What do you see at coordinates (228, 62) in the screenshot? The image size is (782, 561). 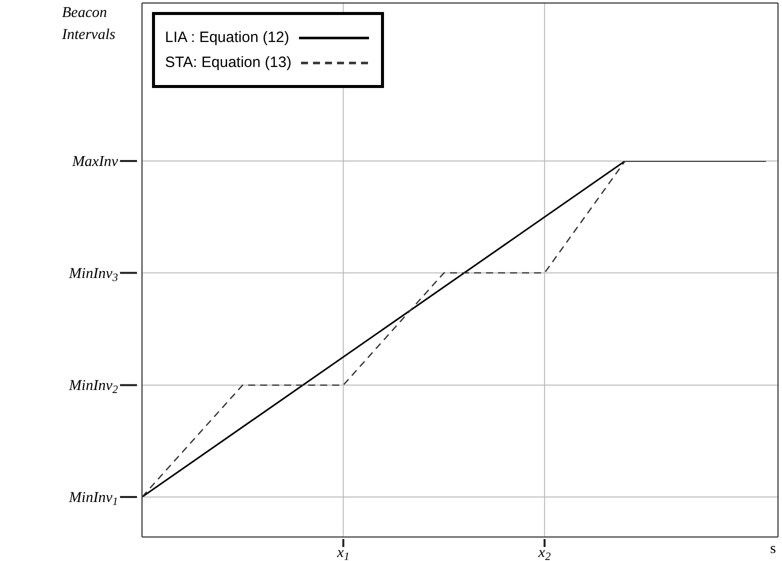 I see `legend-label: STA: Equation (13)` at bounding box center [228, 62].